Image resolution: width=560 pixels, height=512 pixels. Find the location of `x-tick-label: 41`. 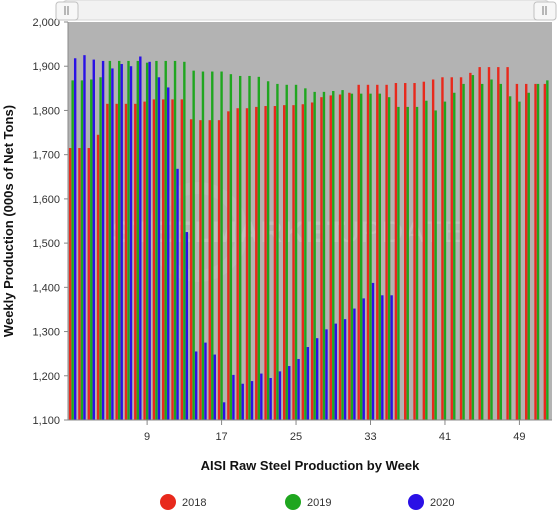

x-tick-label: 41 is located at coordinates (445, 437).